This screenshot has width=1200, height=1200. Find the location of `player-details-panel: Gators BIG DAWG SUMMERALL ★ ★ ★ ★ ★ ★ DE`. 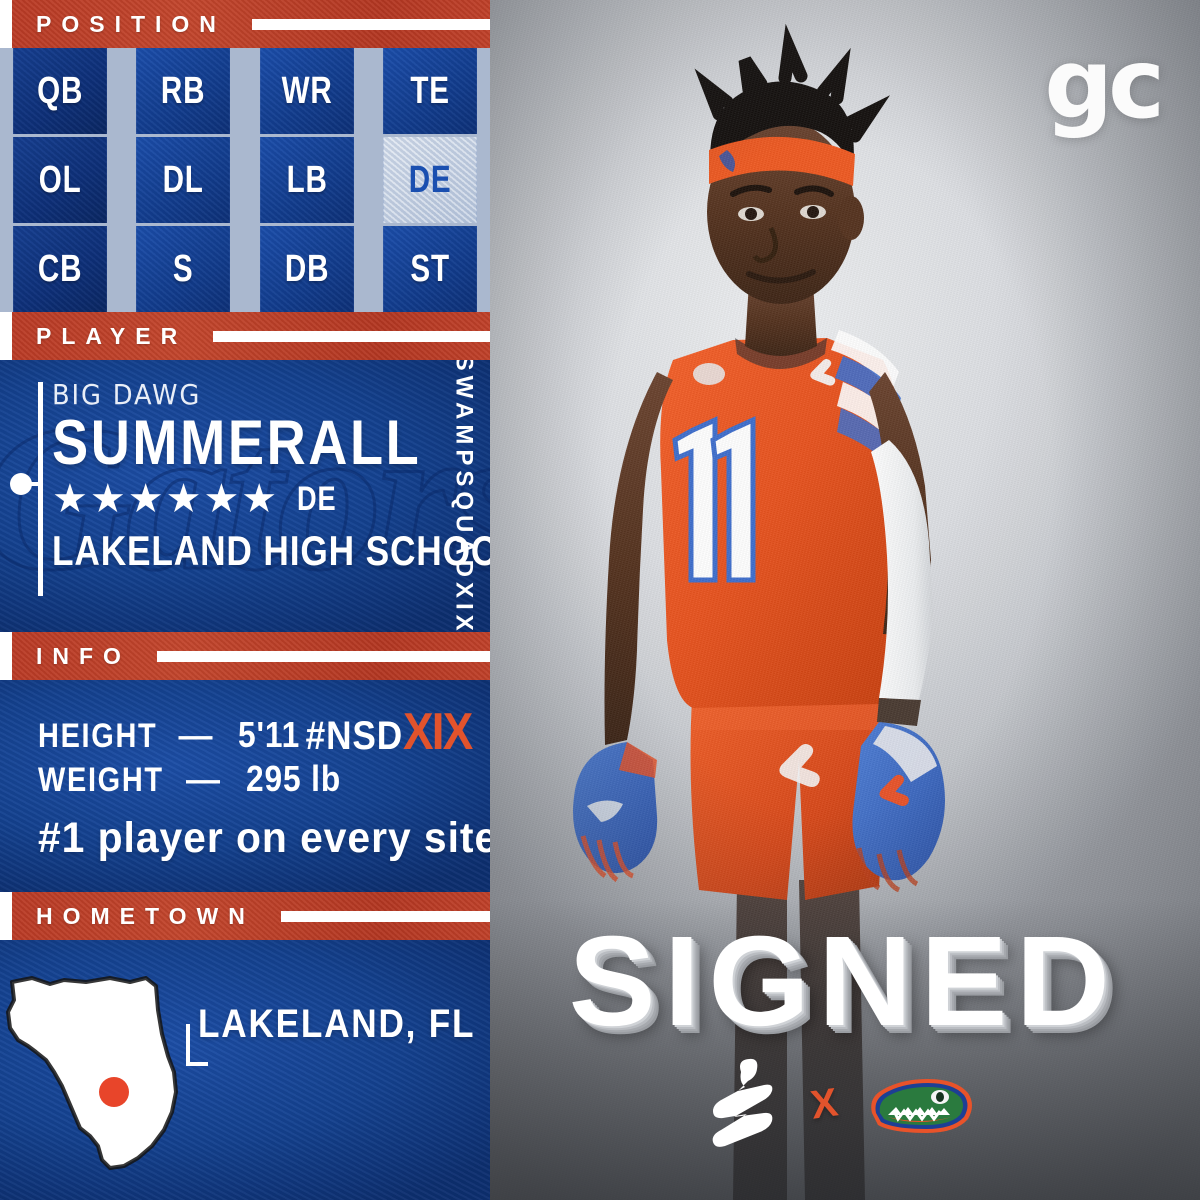

player-details-panel: Gators BIG DAWG SUMMERALL ★ ★ ★ ★ ★ ★ DE is located at coordinates (245, 496).